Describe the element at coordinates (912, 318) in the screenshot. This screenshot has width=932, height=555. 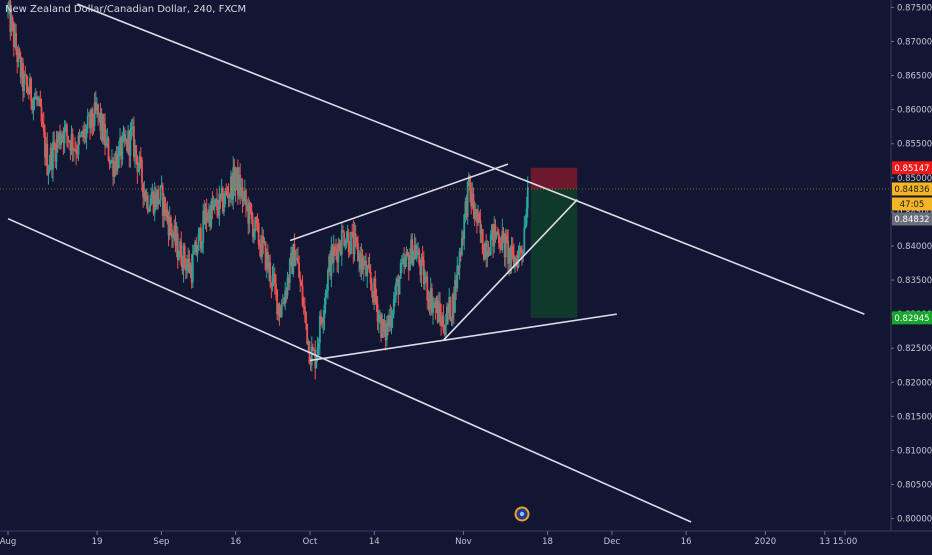
I see `price-tag: 0.82945` at that location.